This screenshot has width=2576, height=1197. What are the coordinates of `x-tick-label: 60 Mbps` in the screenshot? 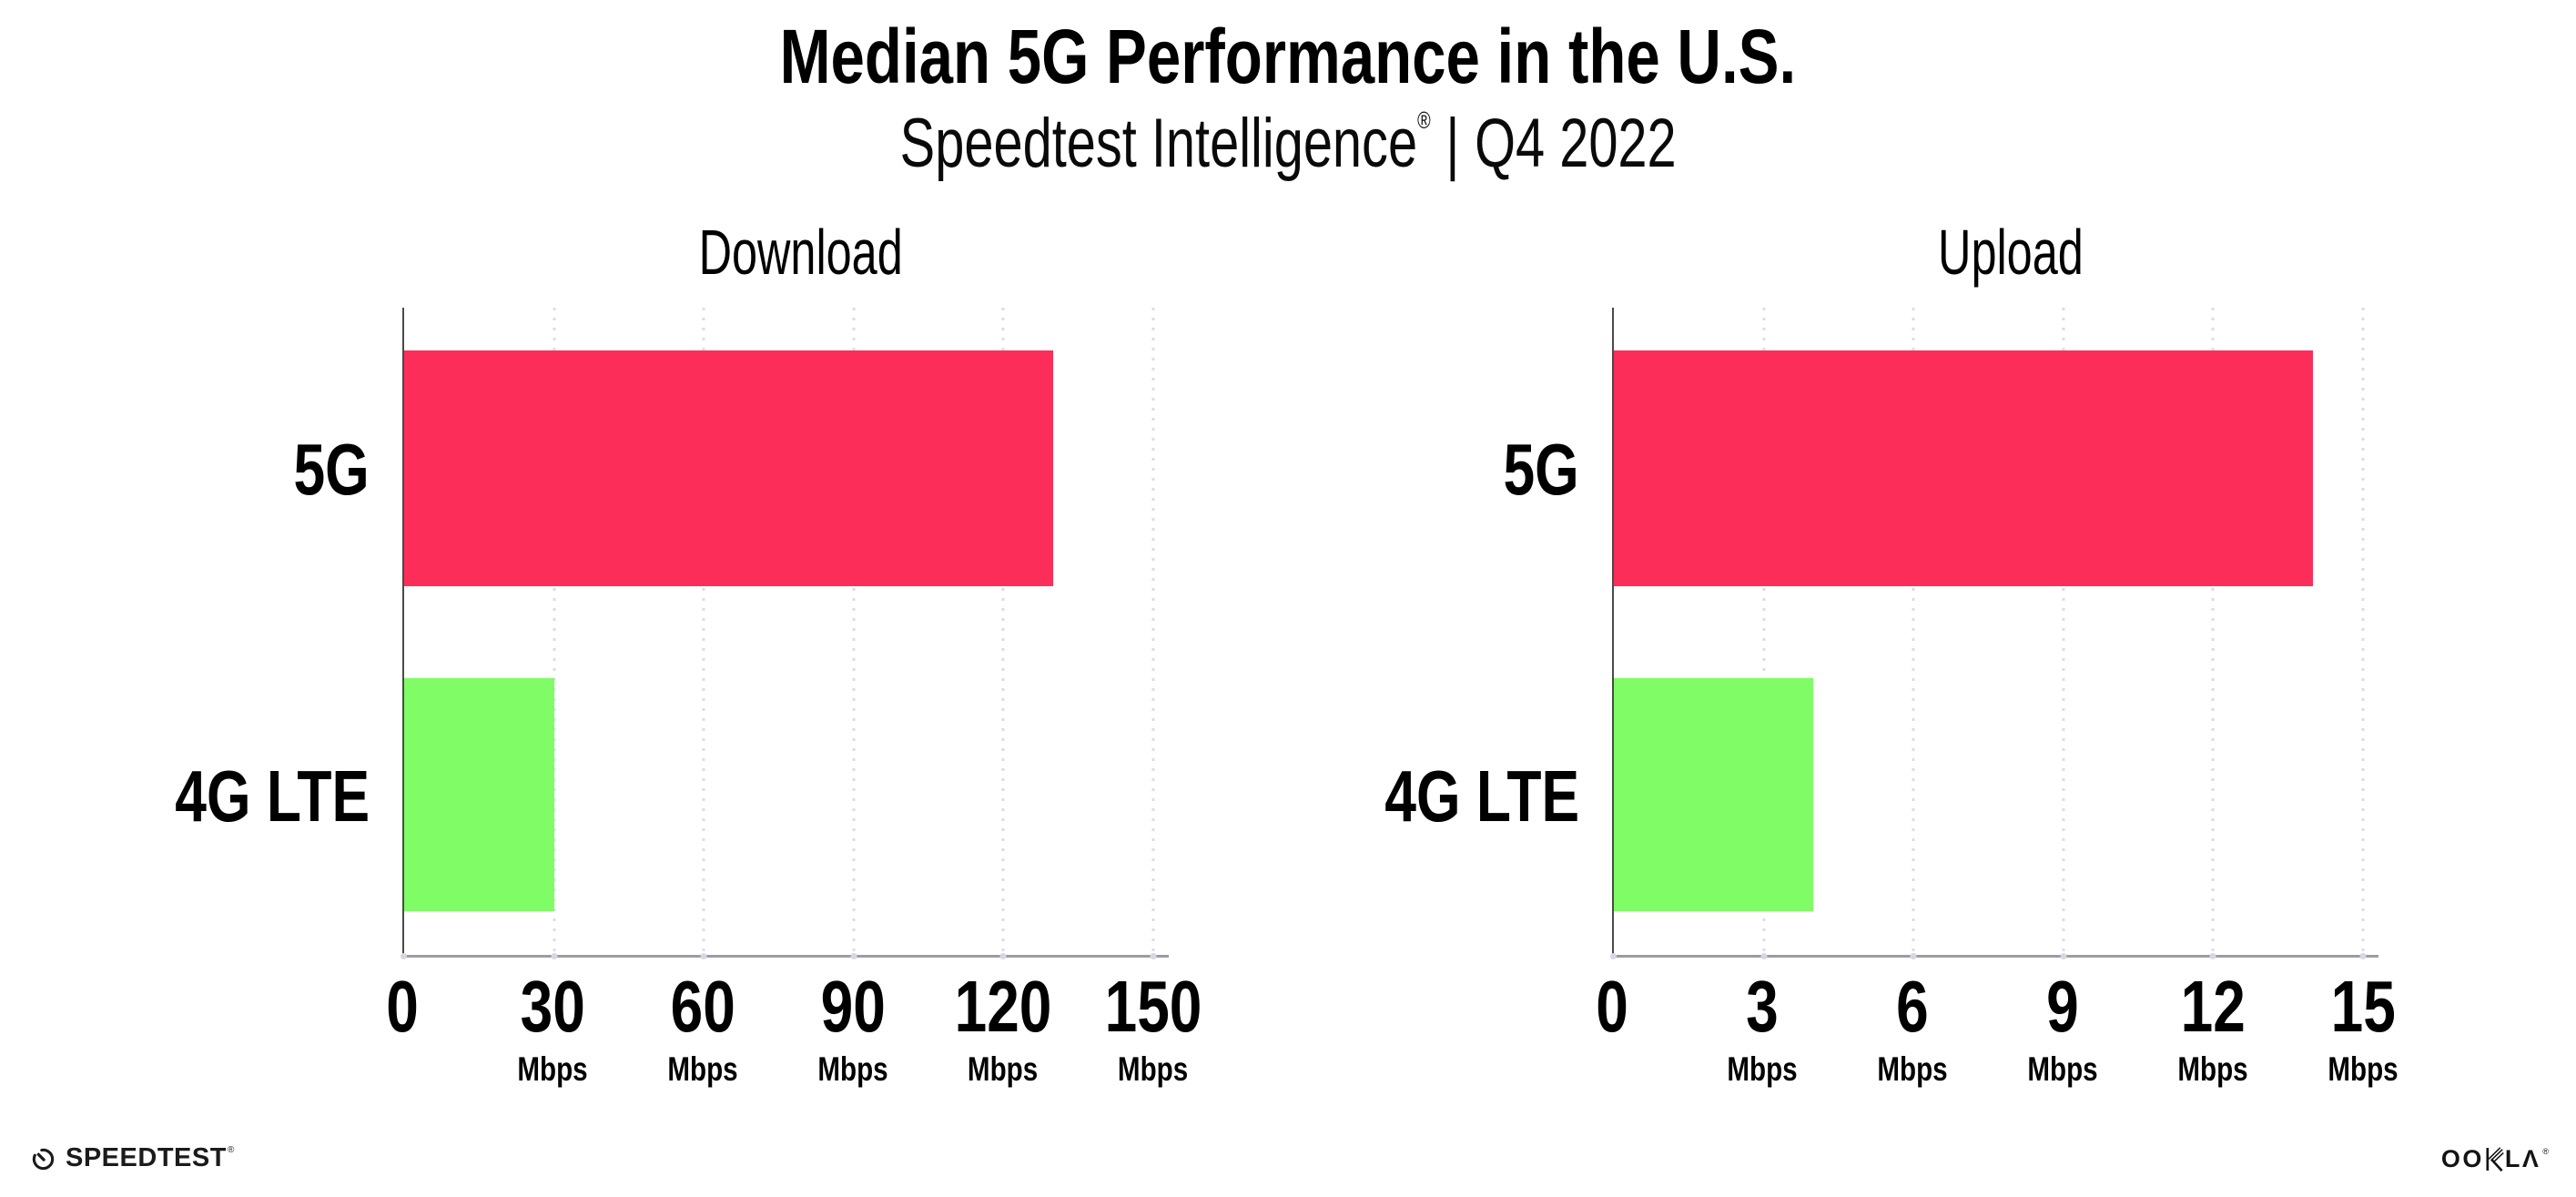 It's located at (702, 1027).